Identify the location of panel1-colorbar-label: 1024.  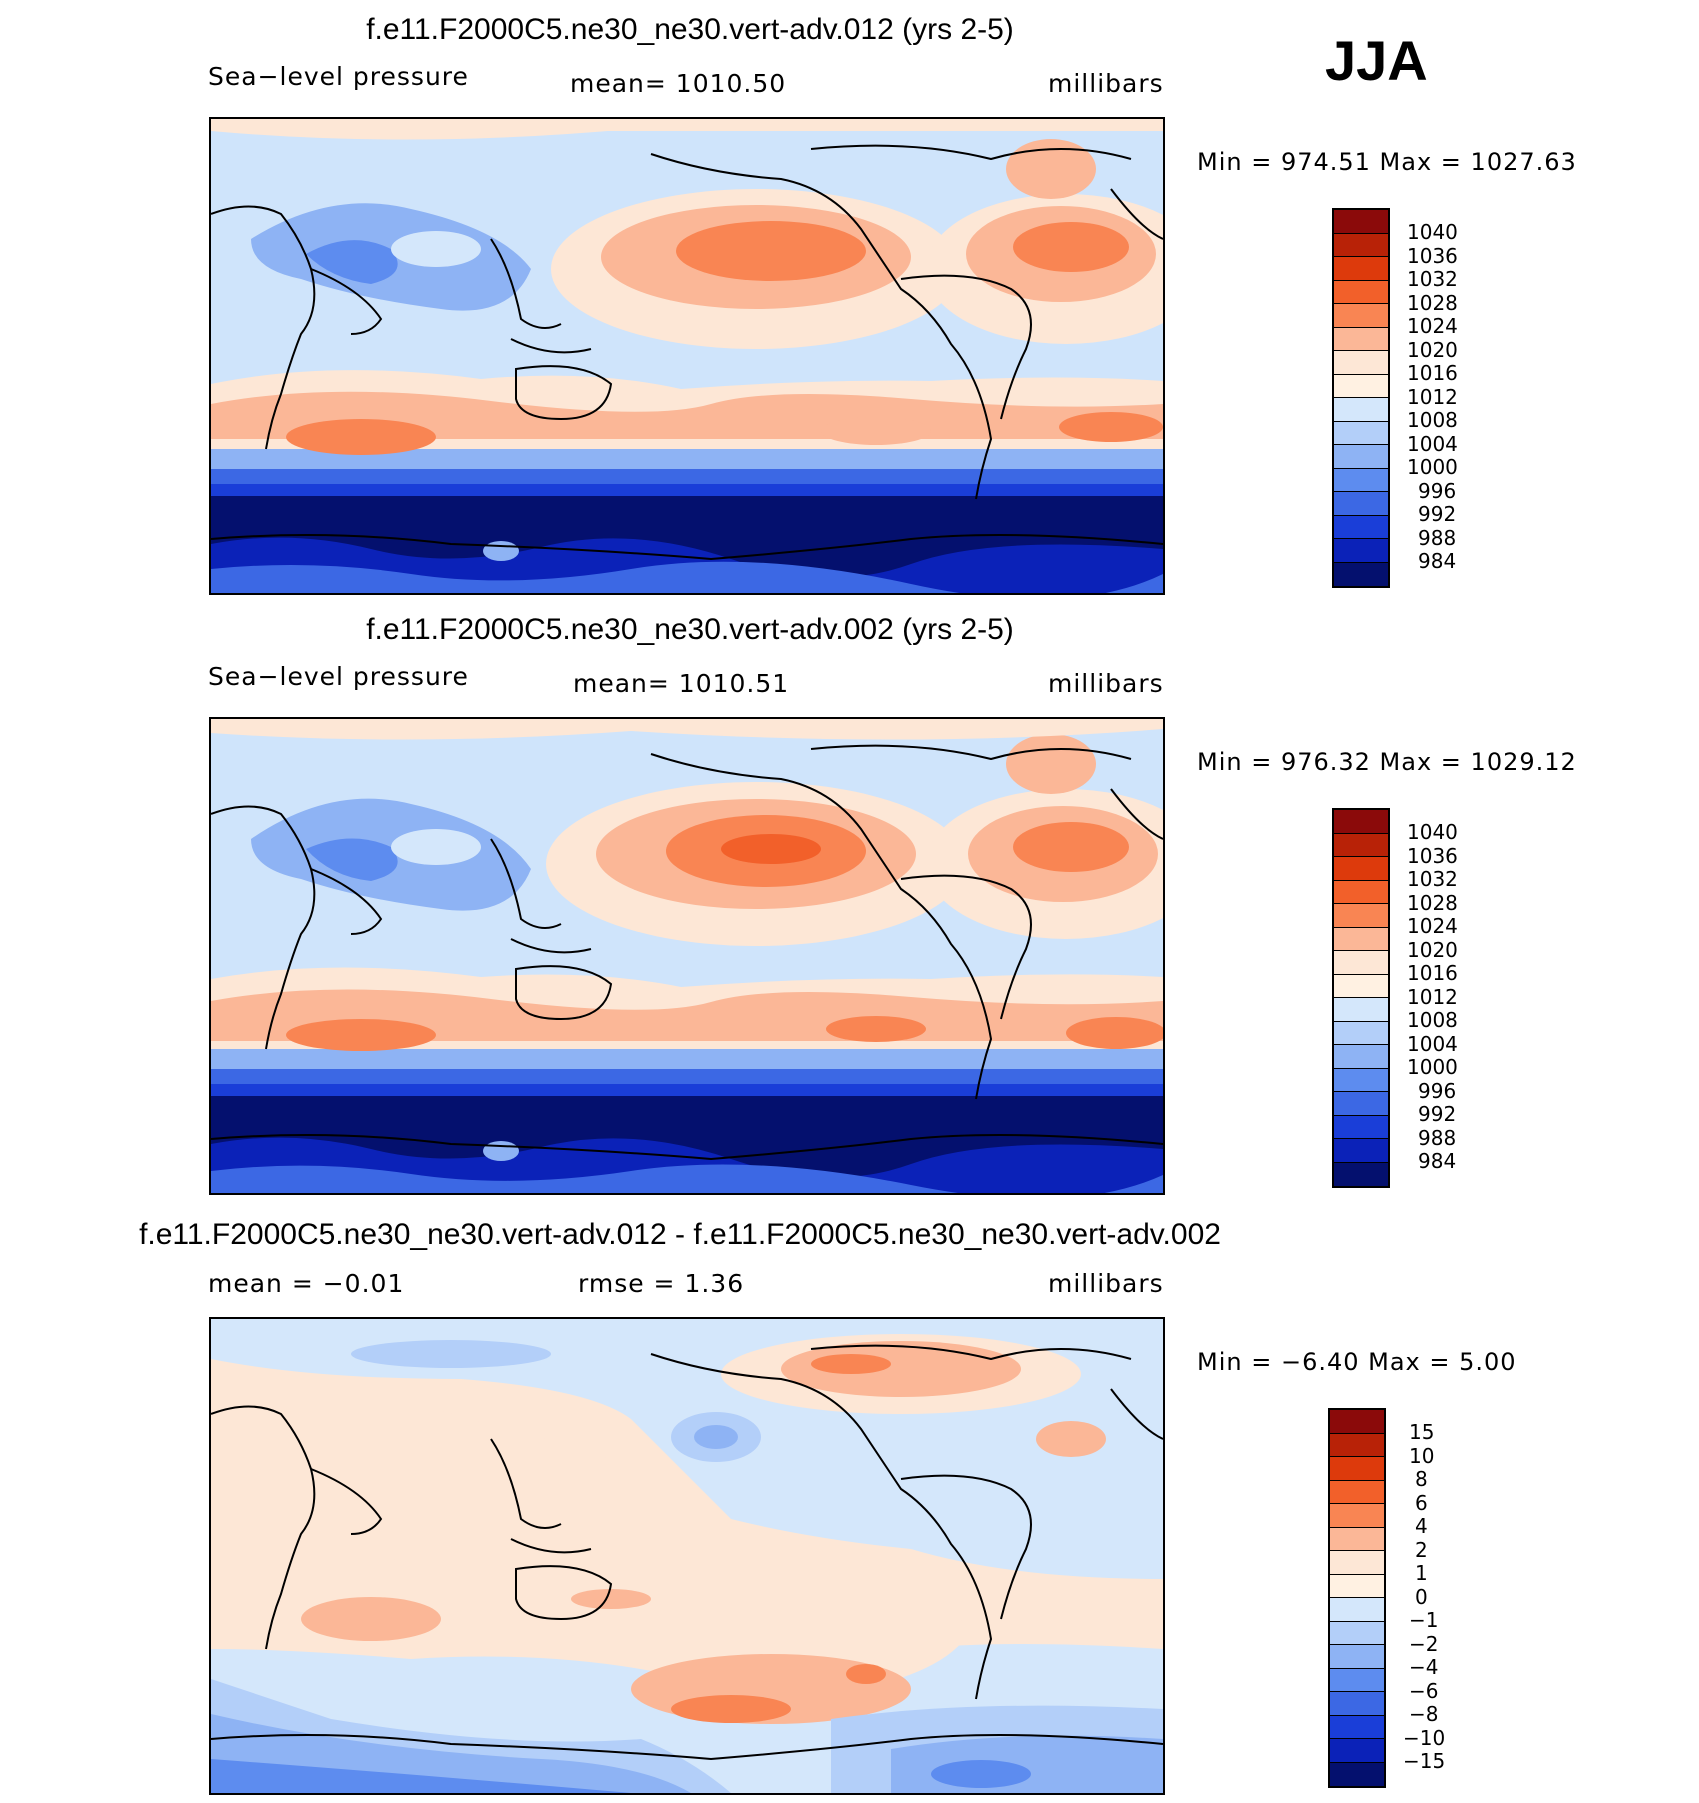
(1432, 326).